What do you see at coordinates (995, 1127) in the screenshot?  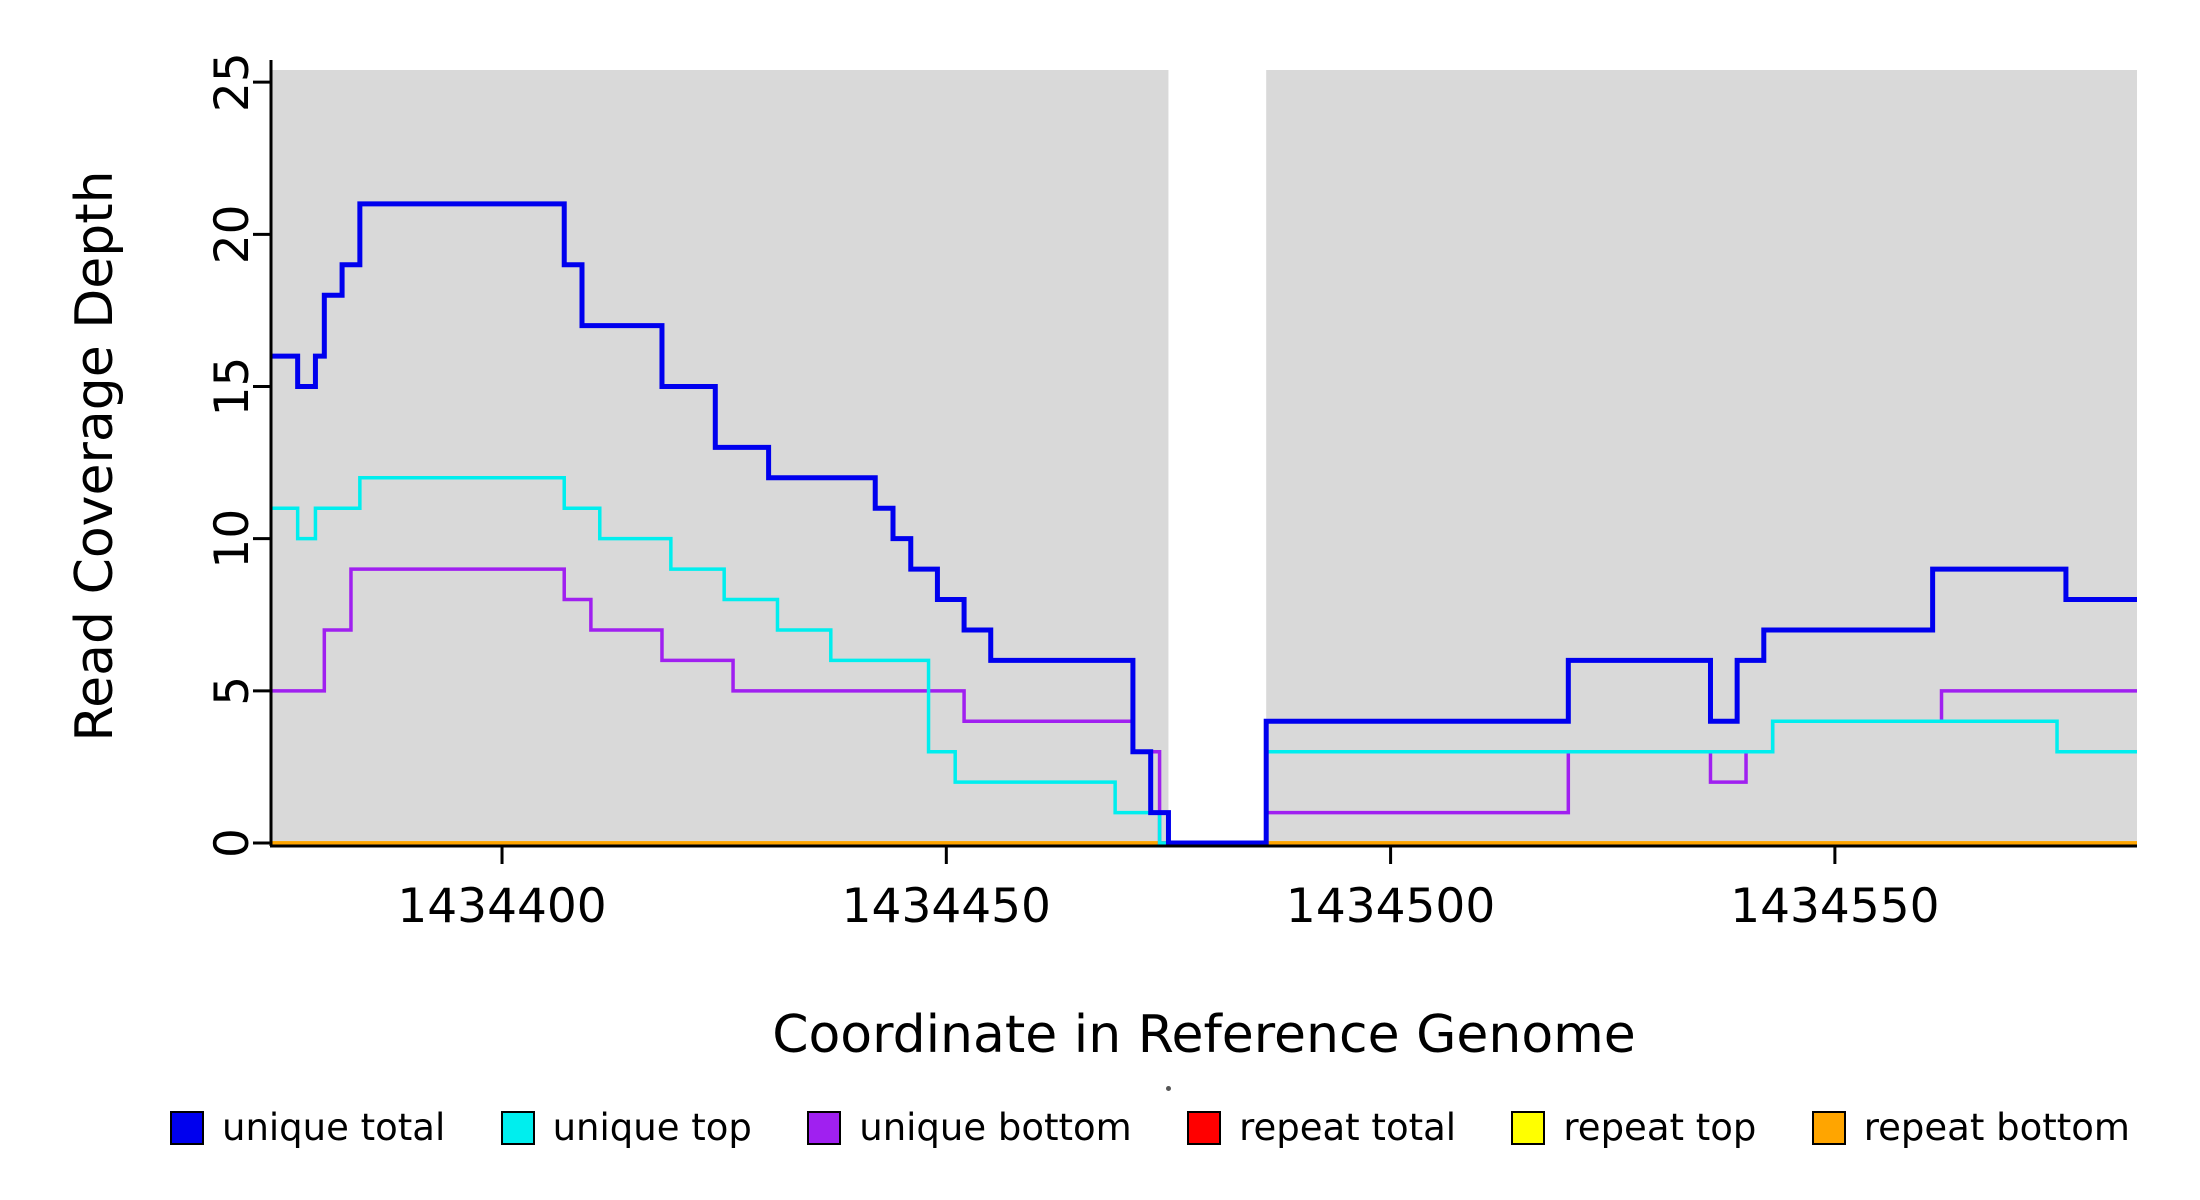 I see `legend-label: unique bottom` at bounding box center [995, 1127].